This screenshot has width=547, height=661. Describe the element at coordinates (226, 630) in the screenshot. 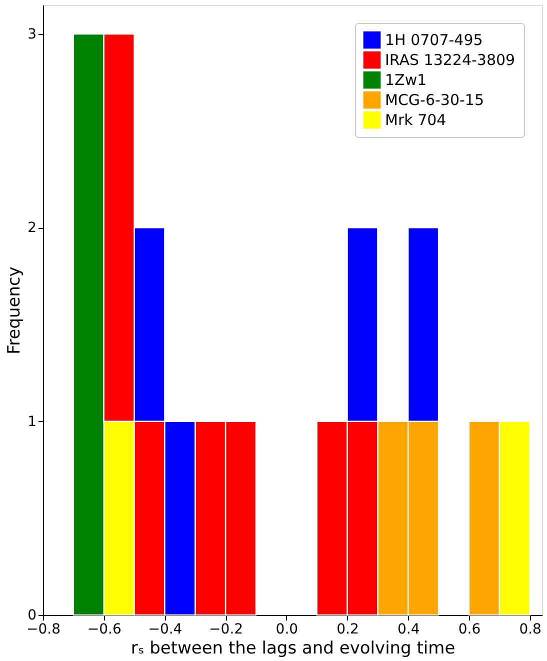

I see `x-tick-label: −0.2` at that location.